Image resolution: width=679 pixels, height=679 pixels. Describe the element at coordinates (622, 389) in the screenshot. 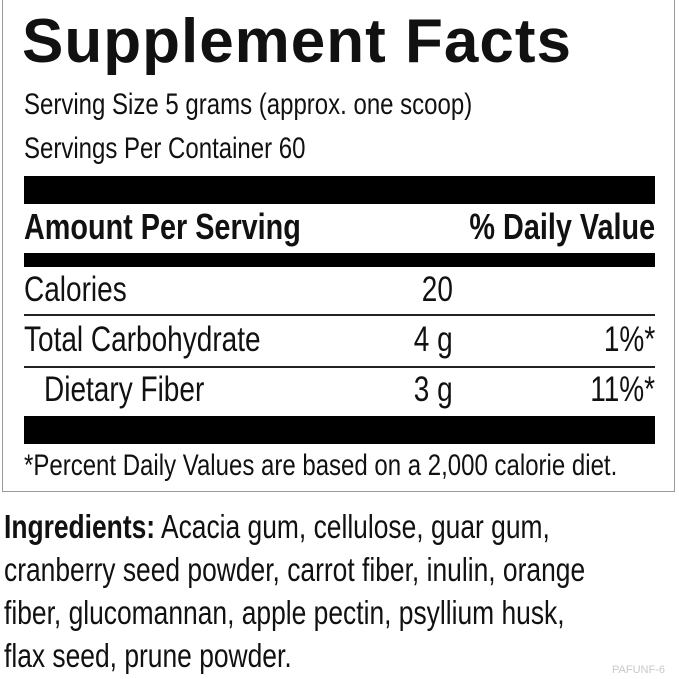

I see `nutrient-dv: 11%*` at that location.